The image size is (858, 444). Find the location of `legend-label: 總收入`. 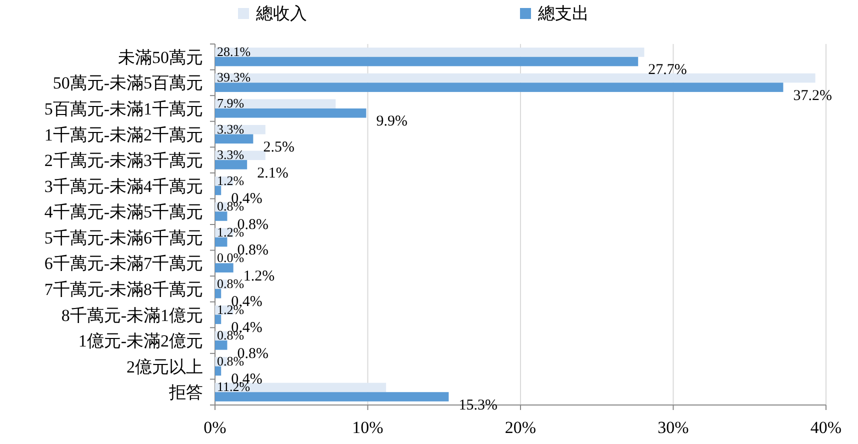

legend-label: 總收入 is located at coordinates (281, 13).